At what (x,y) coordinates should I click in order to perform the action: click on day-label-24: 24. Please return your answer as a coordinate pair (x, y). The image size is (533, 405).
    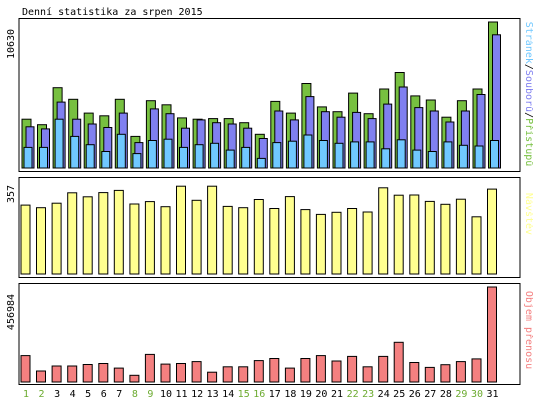
    Looking at the image, I should click on (384, 394).